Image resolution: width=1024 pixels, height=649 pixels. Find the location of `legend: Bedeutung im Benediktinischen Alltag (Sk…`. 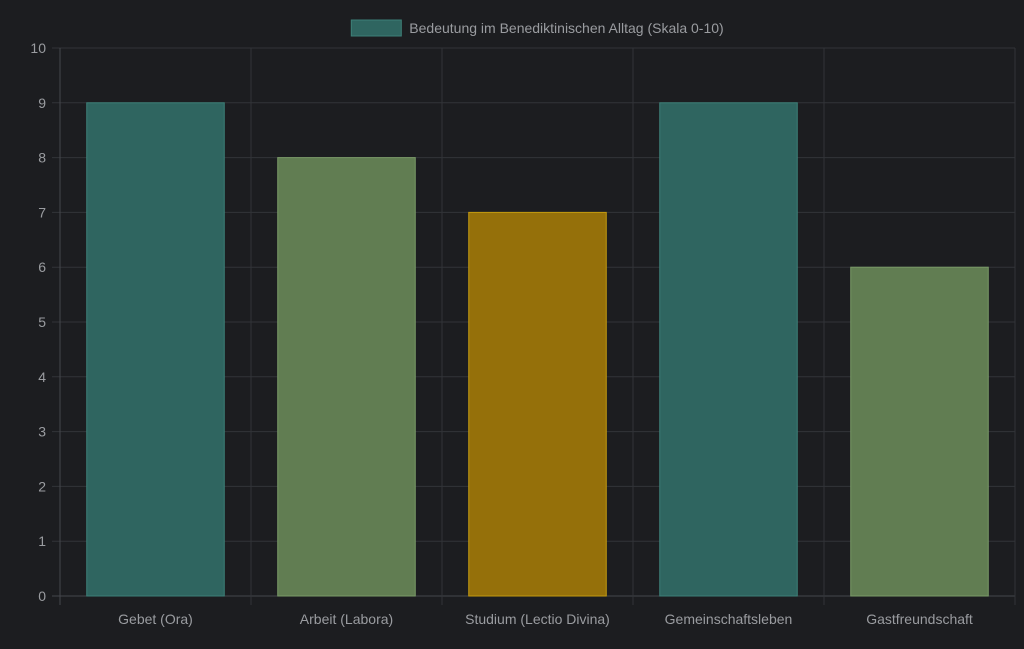

legend: Bedeutung im Benediktinischen Alltag (Sk… is located at coordinates (537, 28).